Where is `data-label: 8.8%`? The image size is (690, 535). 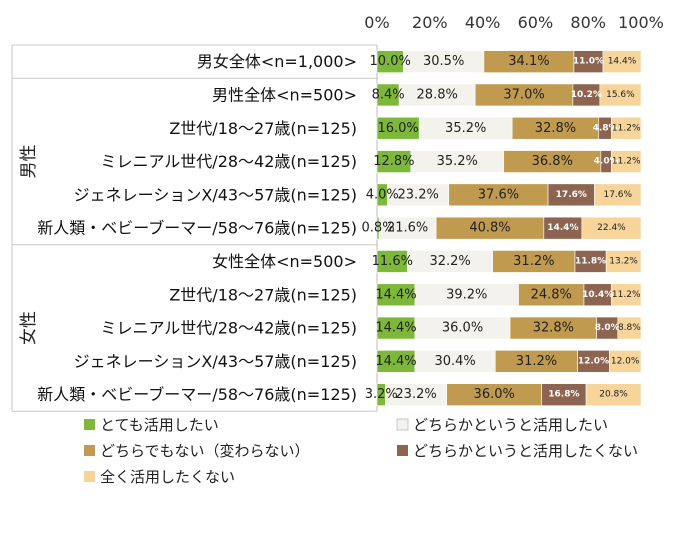 data-label: 8.8% is located at coordinates (629, 328).